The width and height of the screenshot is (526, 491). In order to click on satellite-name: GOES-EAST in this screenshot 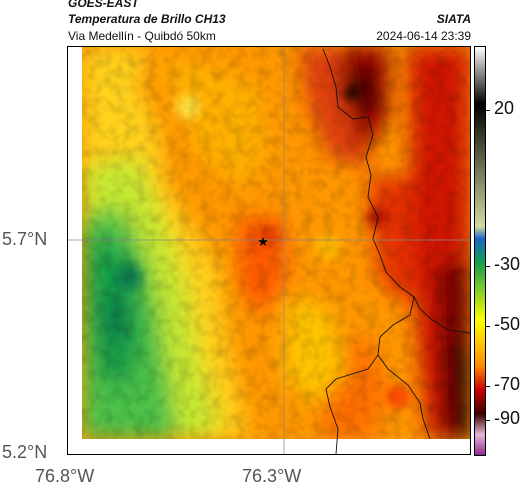, I will do `click(103, 5)`.